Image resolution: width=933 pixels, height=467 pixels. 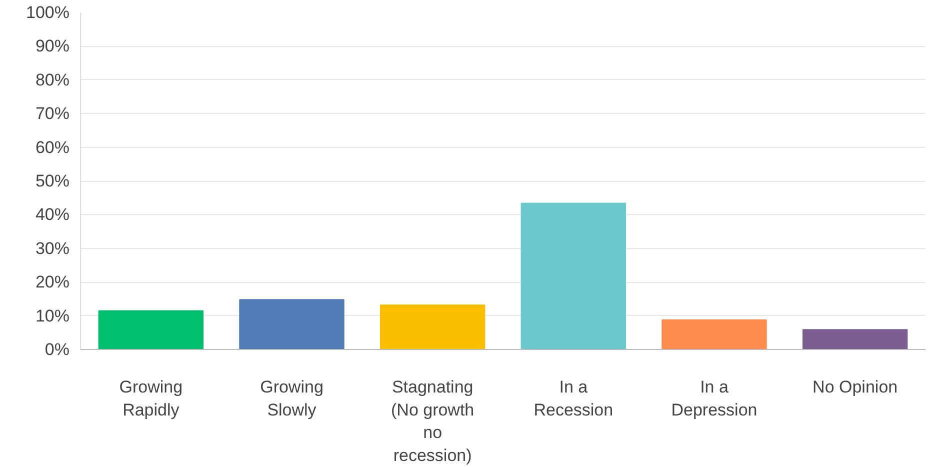 I want to click on y-tick-label: 60%, so click(x=52, y=147).